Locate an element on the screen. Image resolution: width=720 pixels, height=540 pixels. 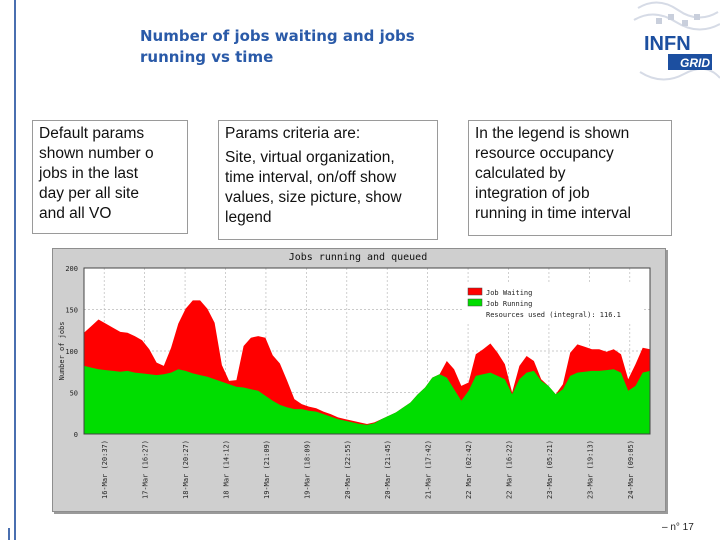
x-tick-label: 19-Mar (18:09) is located at coordinates (307, 469).